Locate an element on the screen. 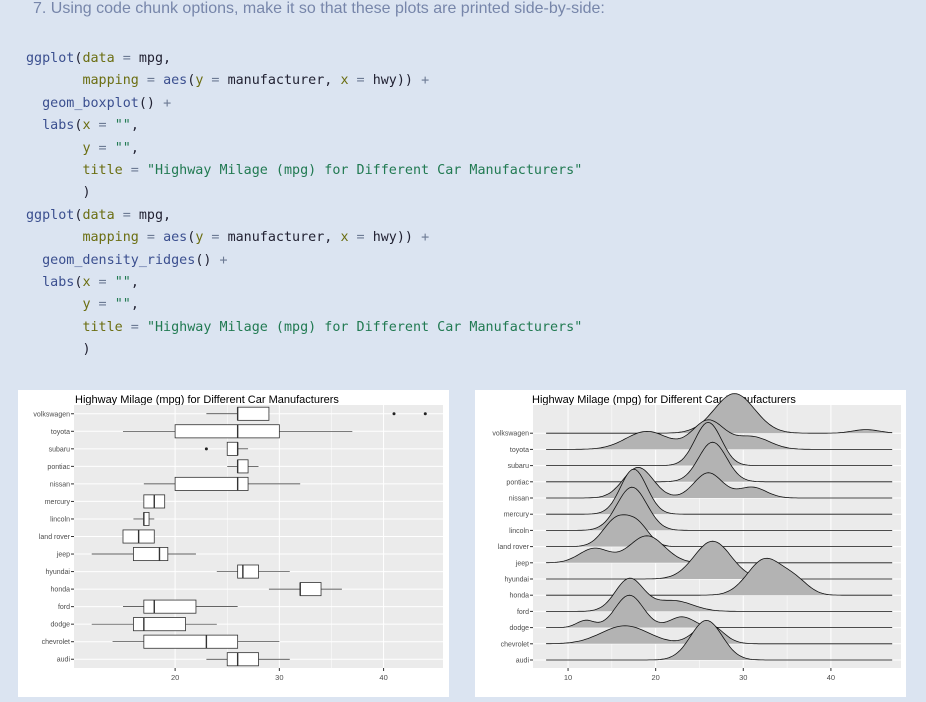  boxplot-honda is located at coordinates (305, 589).